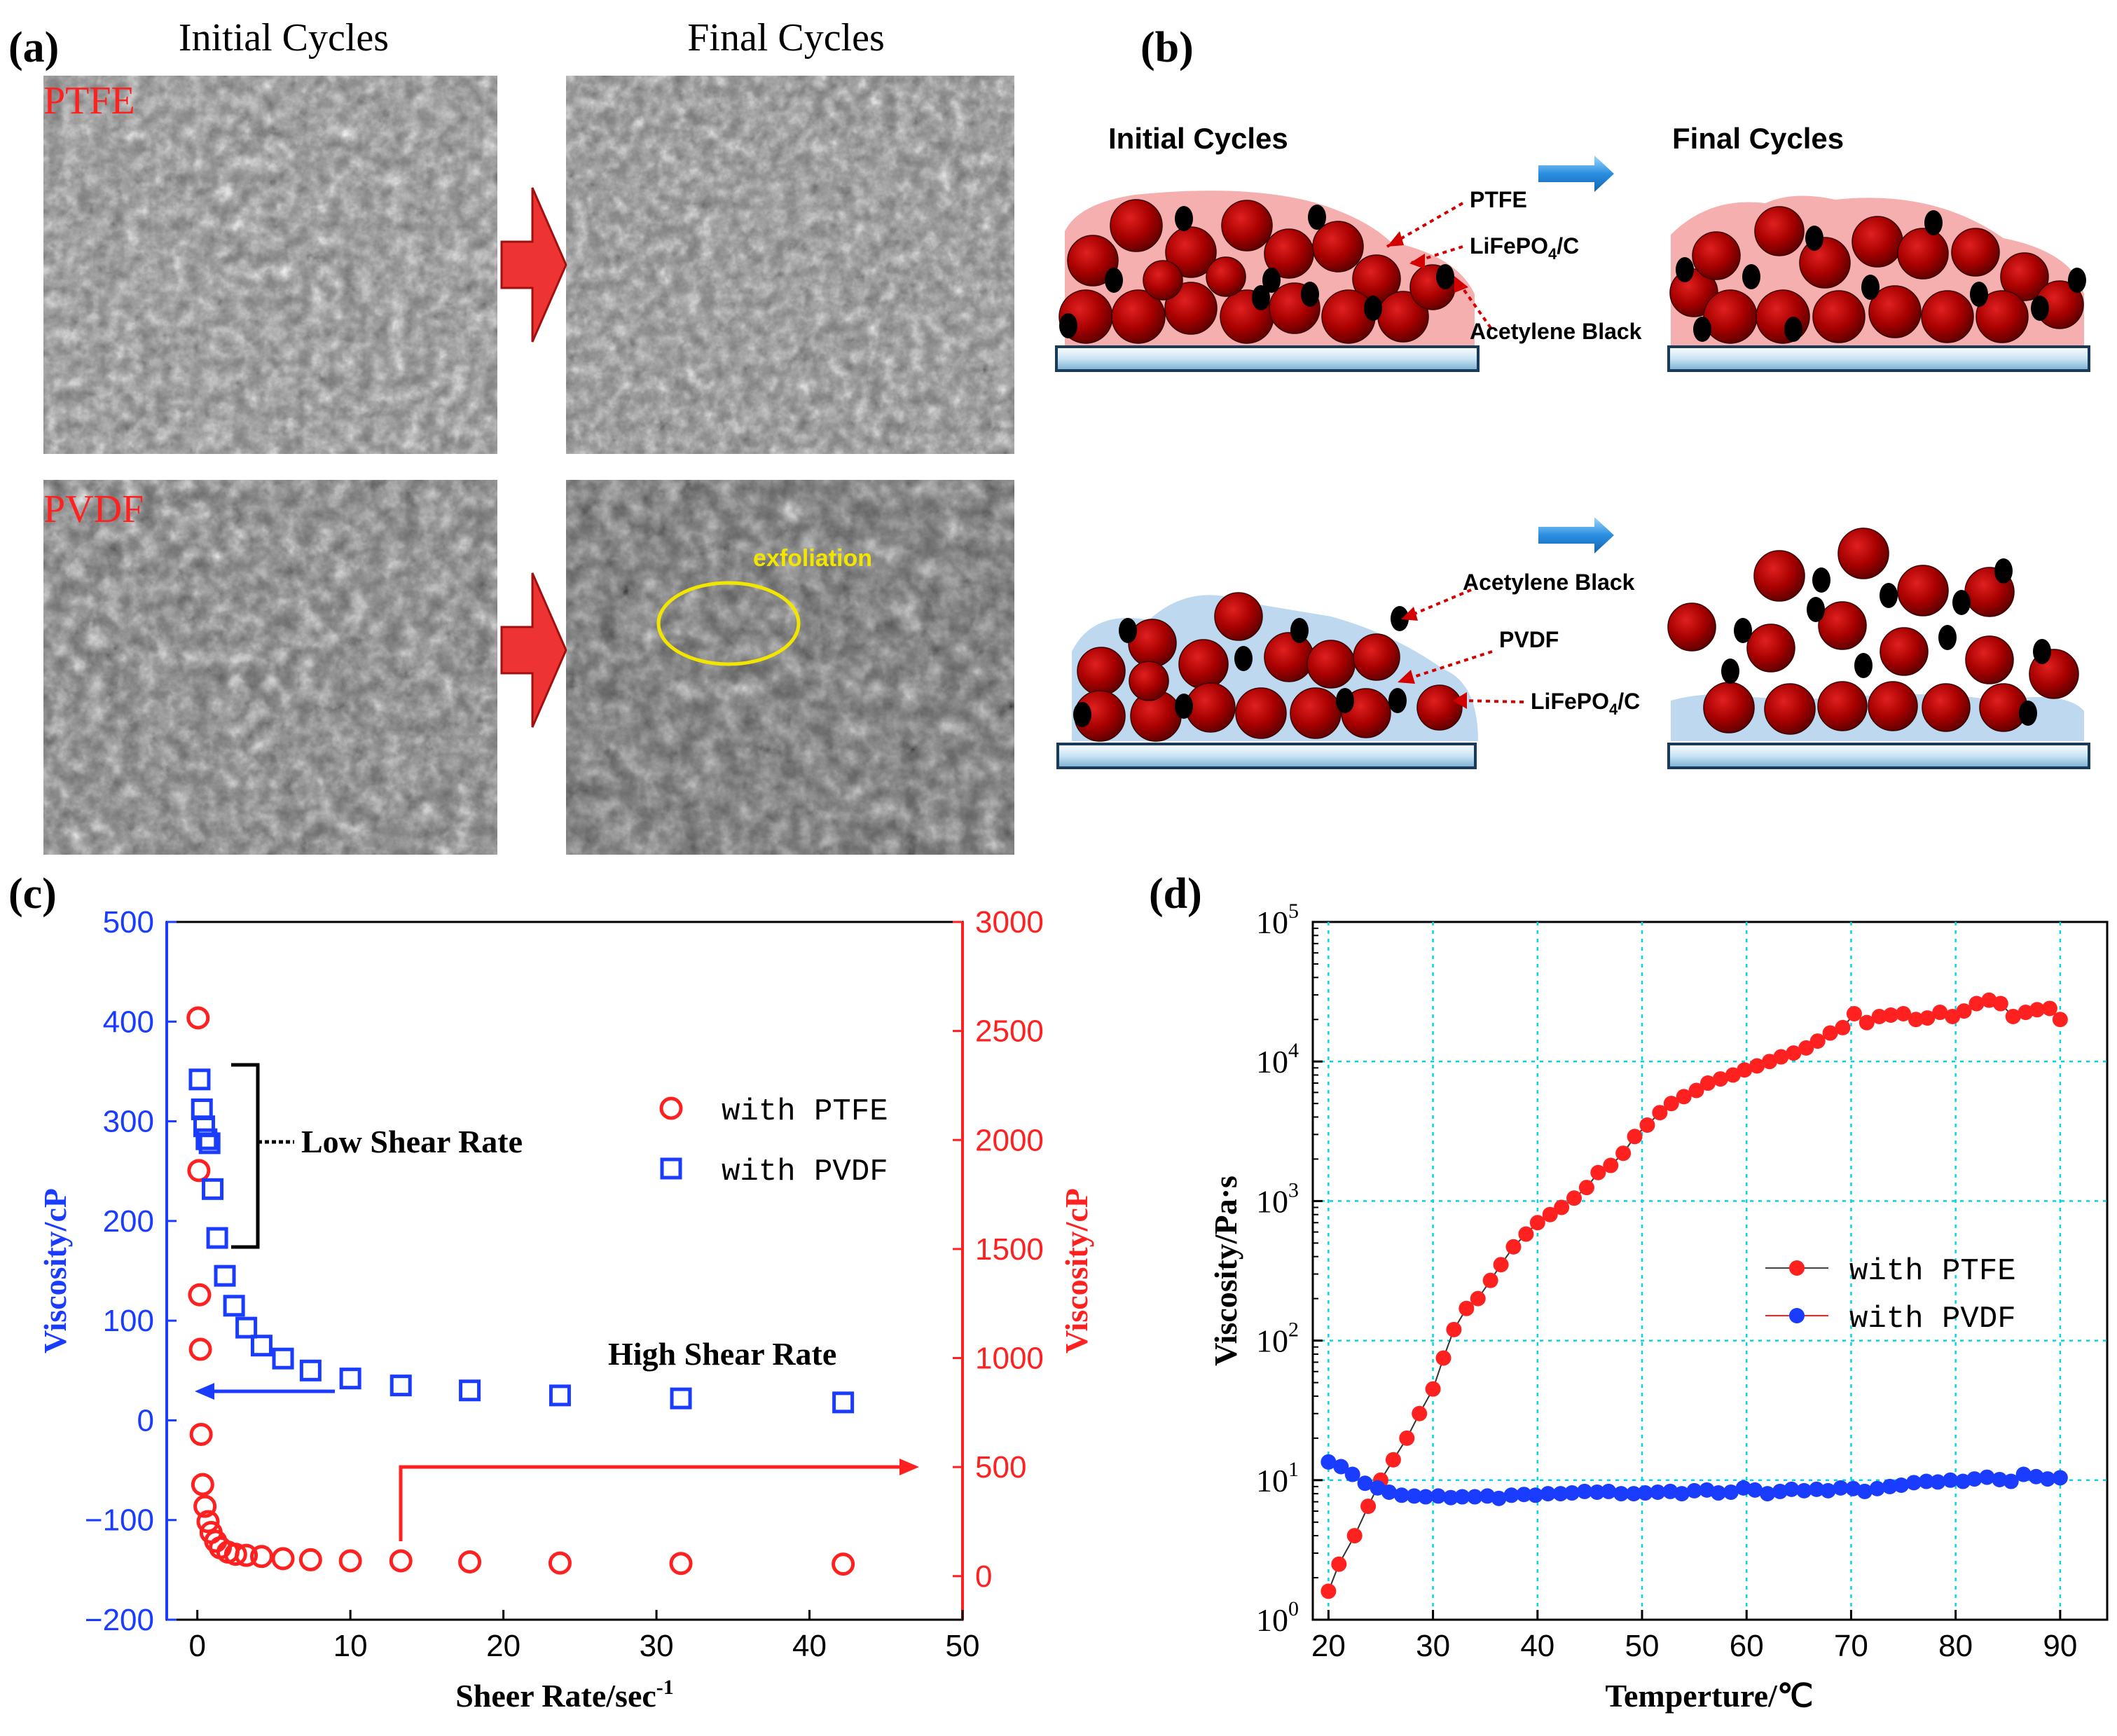 Image resolution: width=2117 pixels, height=1736 pixels. What do you see at coordinates (128, 922) in the screenshot?
I see `chart-c-ytick-left-label: 500` at bounding box center [128, 922].